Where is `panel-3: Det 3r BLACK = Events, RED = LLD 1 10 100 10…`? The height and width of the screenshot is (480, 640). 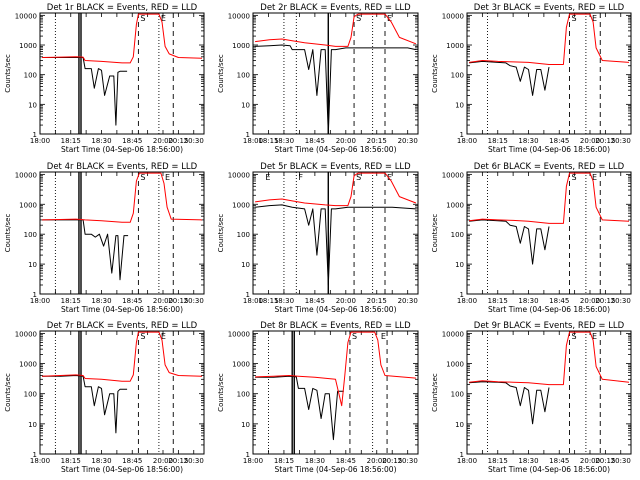 panel-3: Det 3r BLACK = Events, RED = LLD 1 10 100 10… is located at coordinates (531, 78).